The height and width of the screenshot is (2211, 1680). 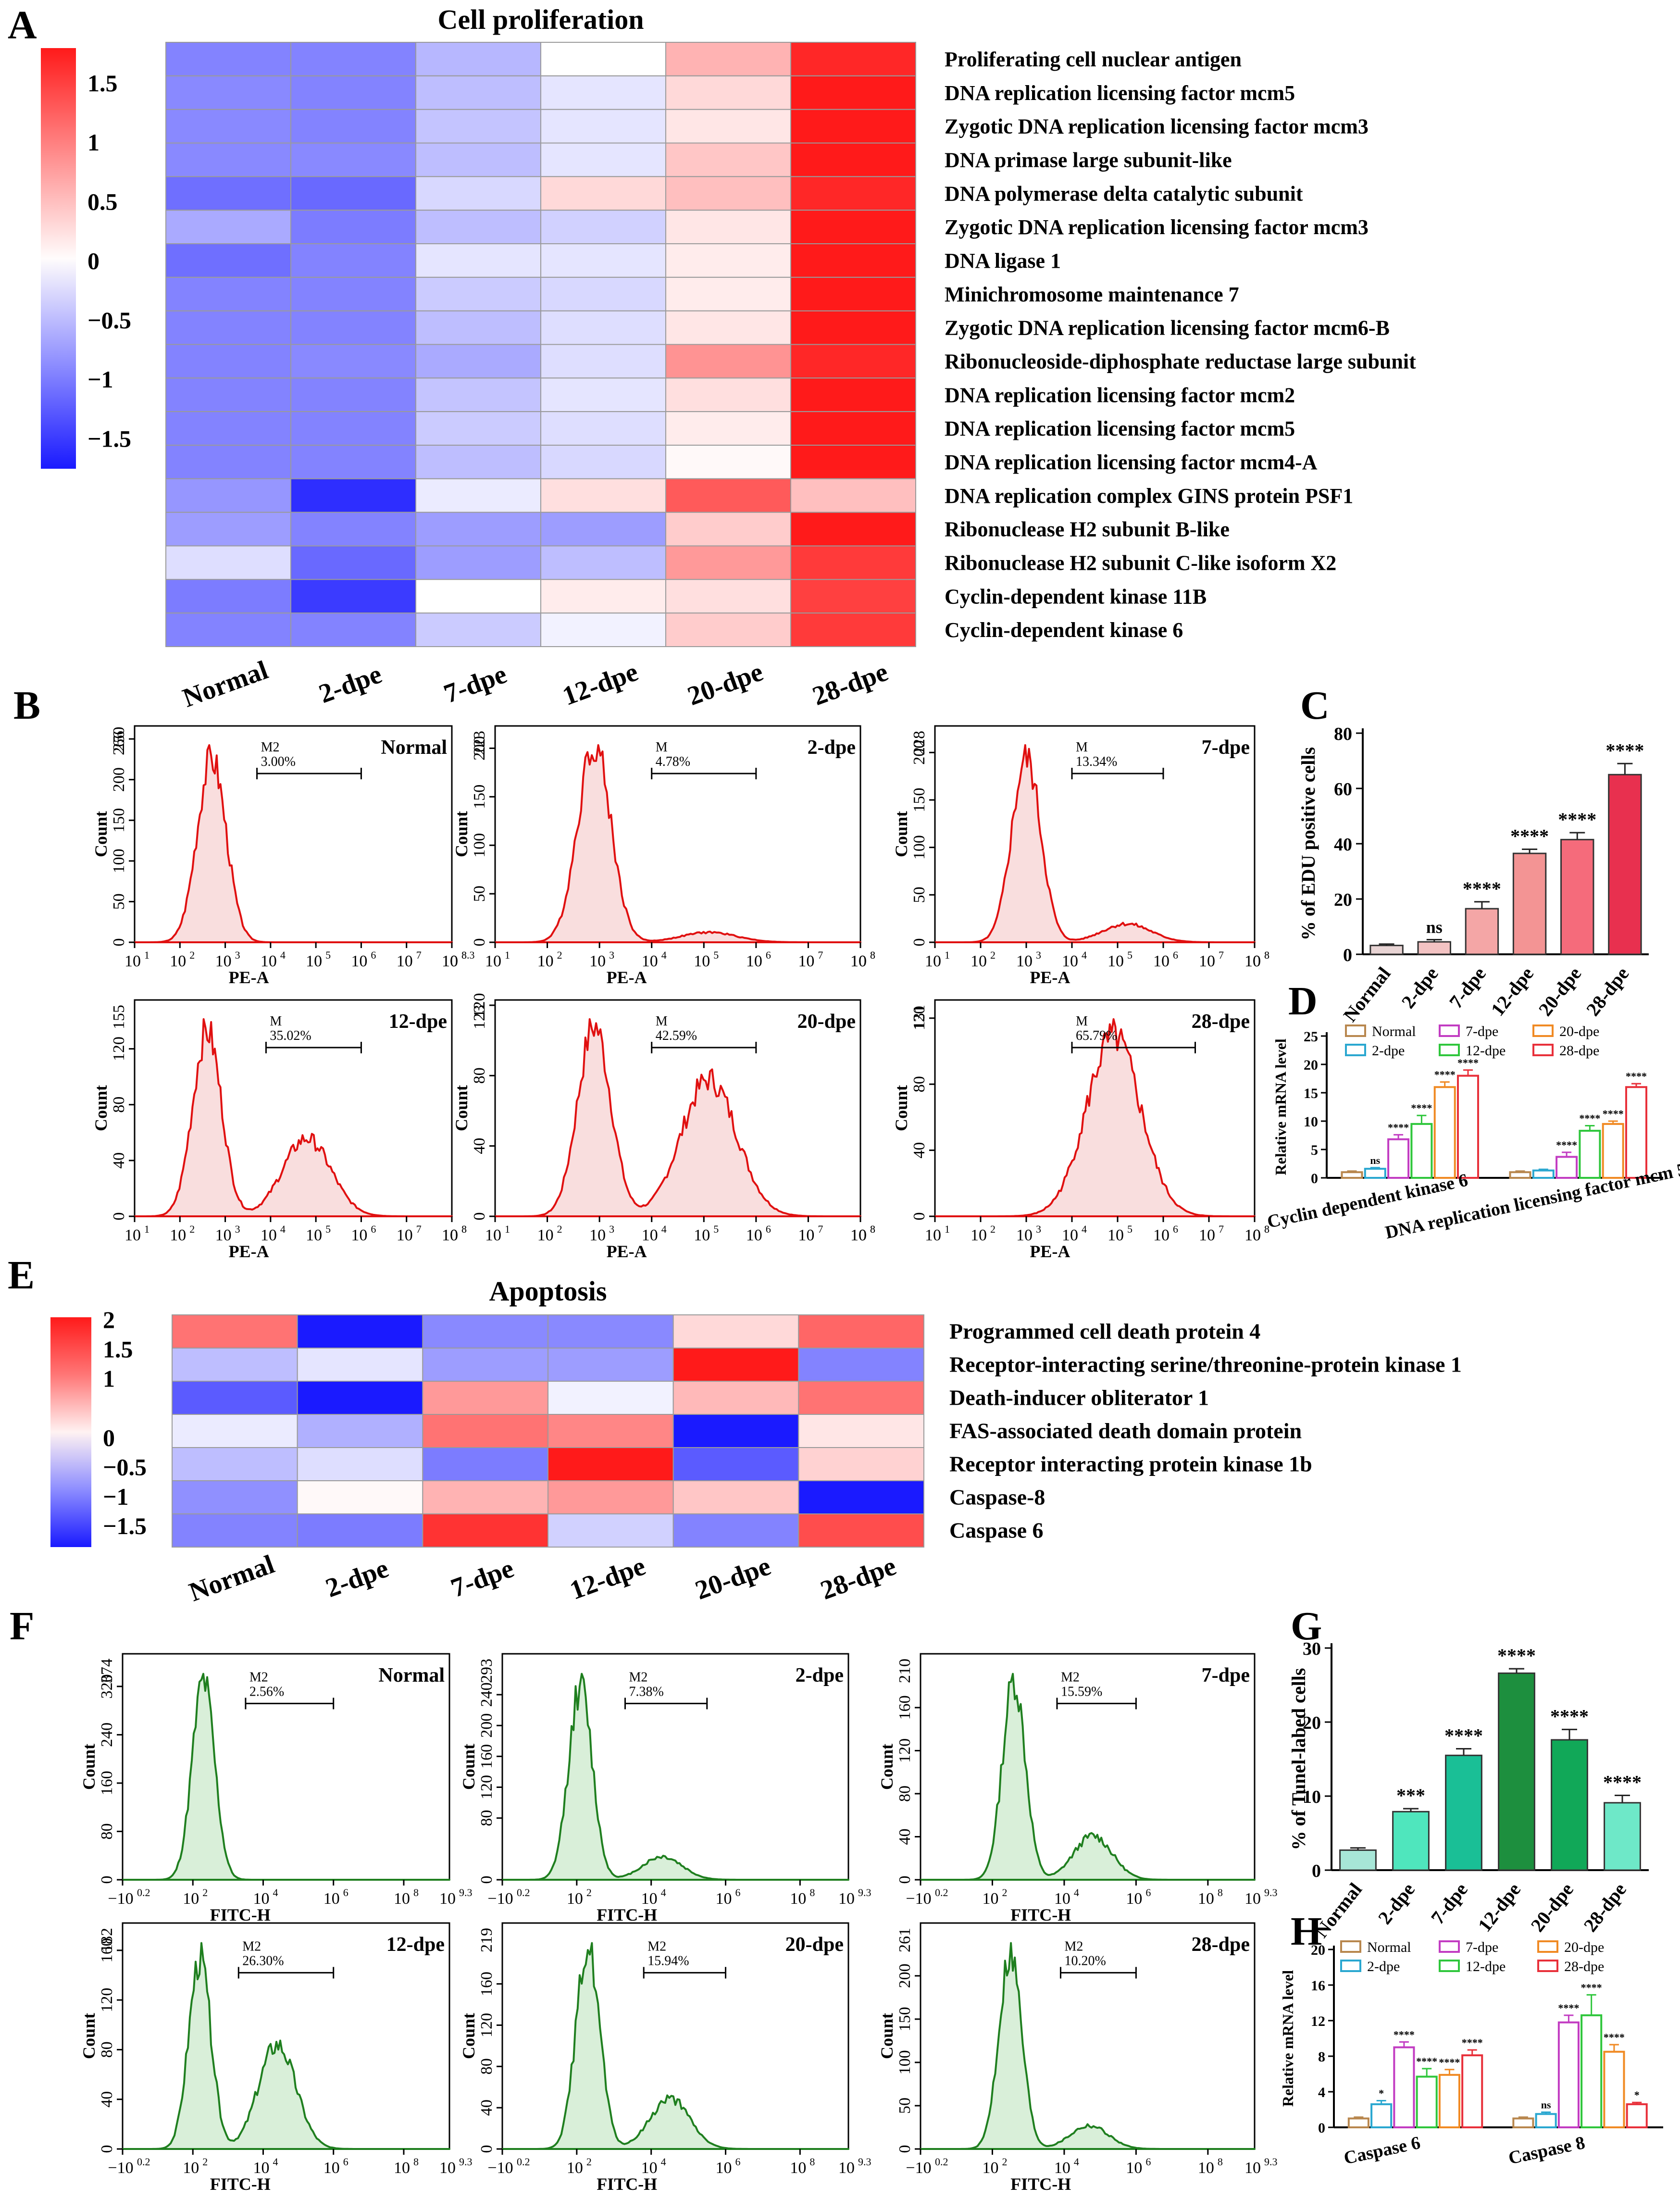 What do you see at coordinates (905, 2019) in the screenshot?
I see `y-tick-label: 150` at bounding box center [905, 2019].